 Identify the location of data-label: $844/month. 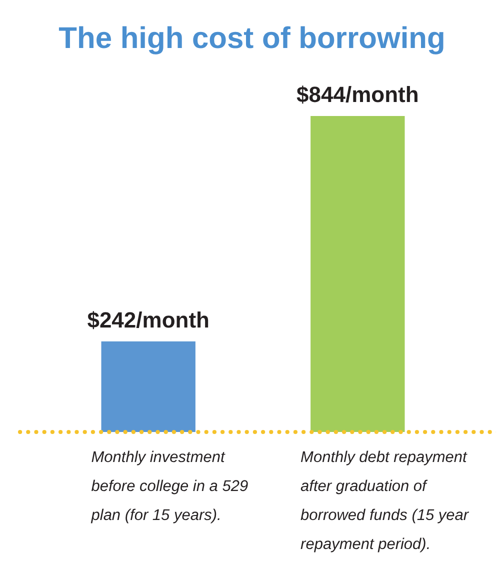
(357, 94).